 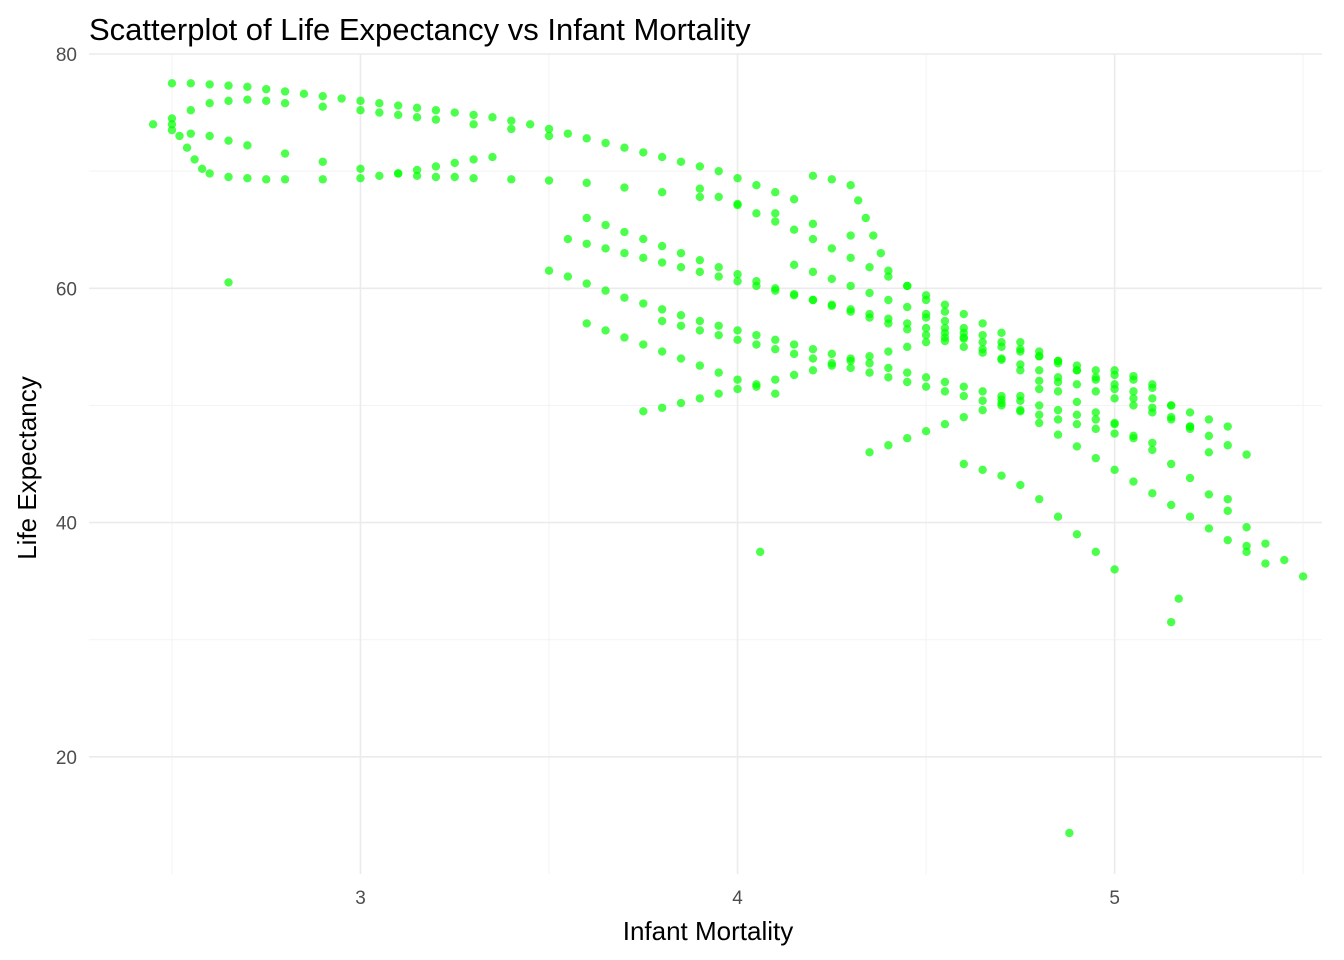 What do you see at coordinates (1114, 898) in the screenshot?
I see `x-tick-label: 5` at bounding box center [1114, 898].